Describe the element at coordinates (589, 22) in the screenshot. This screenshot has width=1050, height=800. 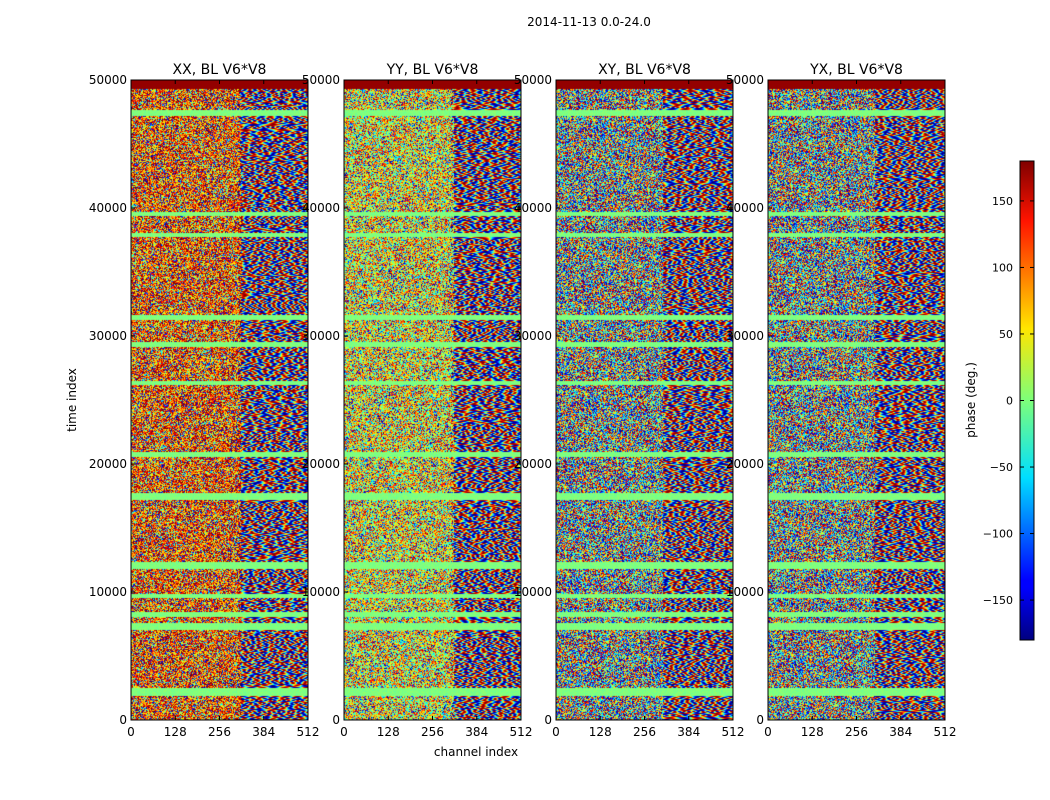
I see `figure-suptitle: 2014-11-13 0.0-24.0` at that location.